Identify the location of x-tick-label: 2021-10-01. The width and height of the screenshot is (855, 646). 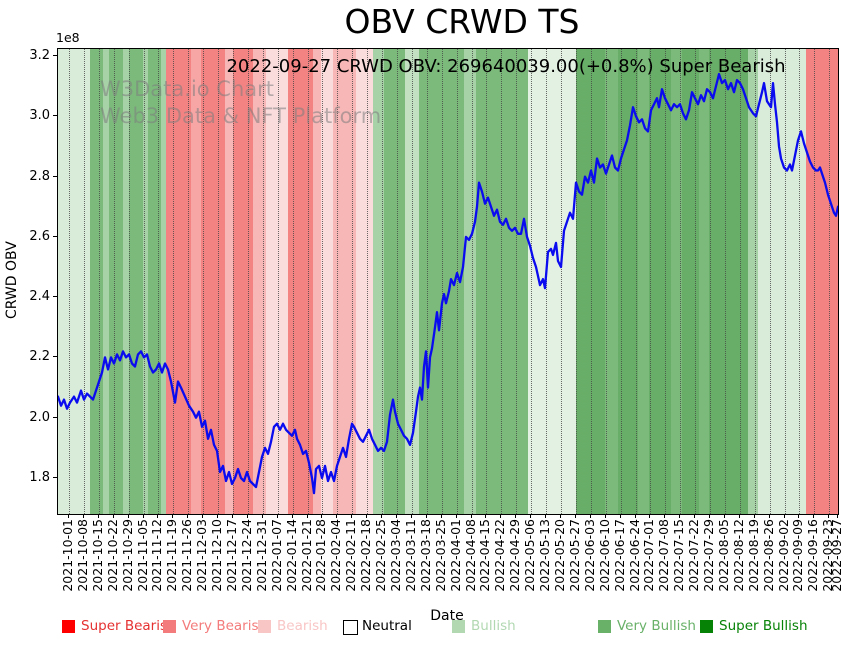
(67, 555).